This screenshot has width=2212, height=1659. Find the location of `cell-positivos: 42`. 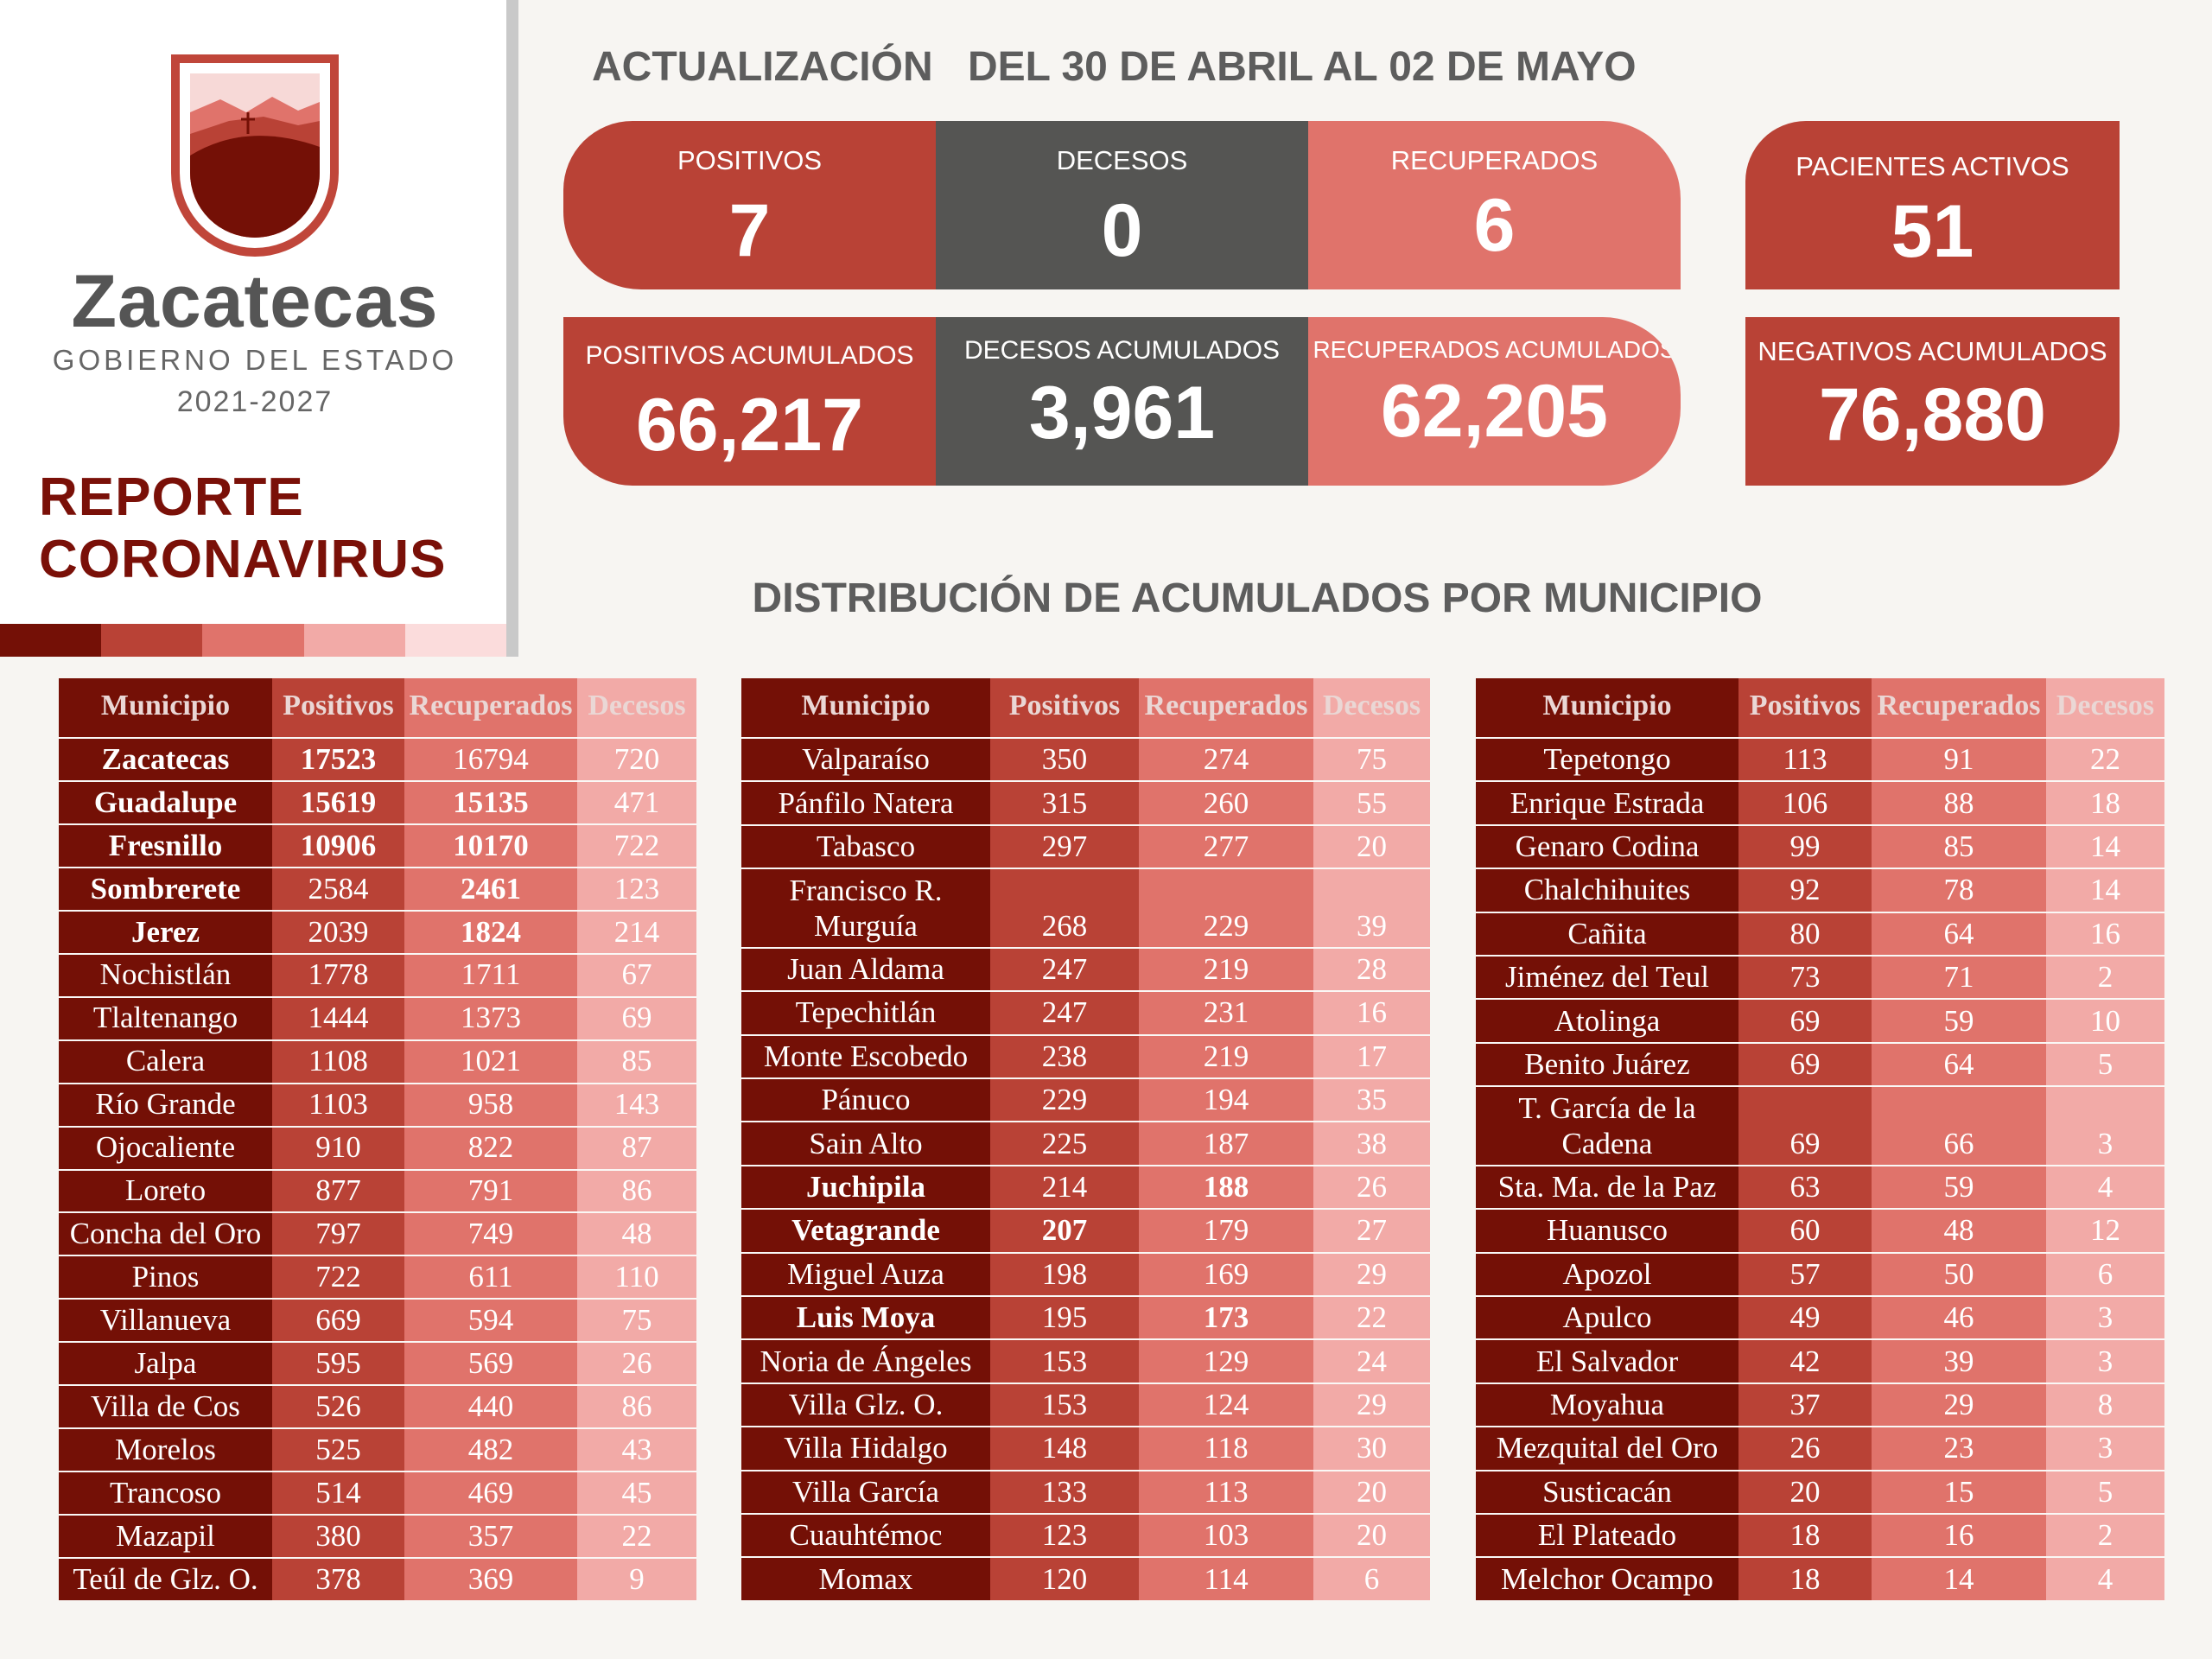

cell-positivos: 42 is located at coordinates (1805, 1361).